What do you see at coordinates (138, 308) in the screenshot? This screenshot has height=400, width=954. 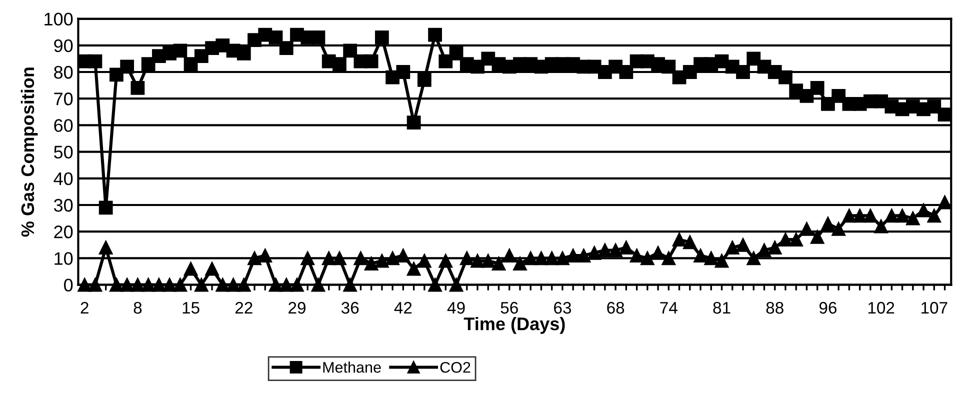 I see `x-tick-label: 8` at bounding box center [138, 308].